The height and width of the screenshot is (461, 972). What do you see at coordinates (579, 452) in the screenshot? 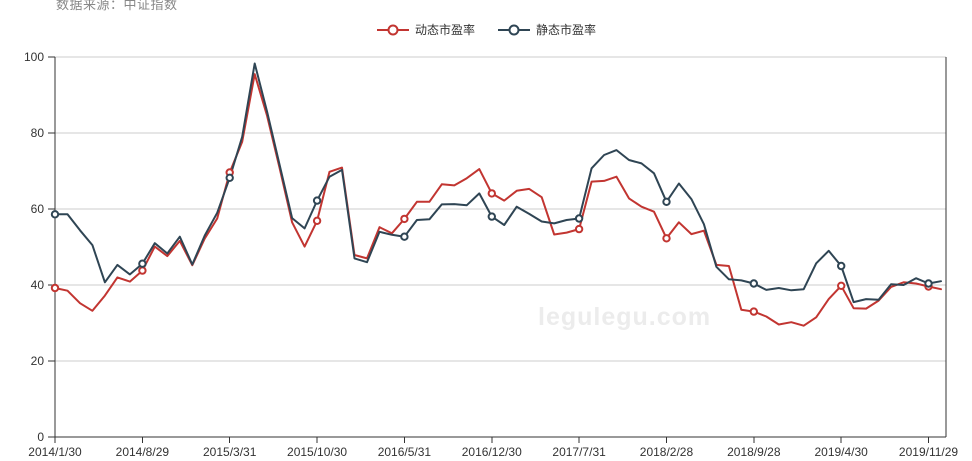
I see `svg-text: 2017/7/31` at bounding box center [579, 452].